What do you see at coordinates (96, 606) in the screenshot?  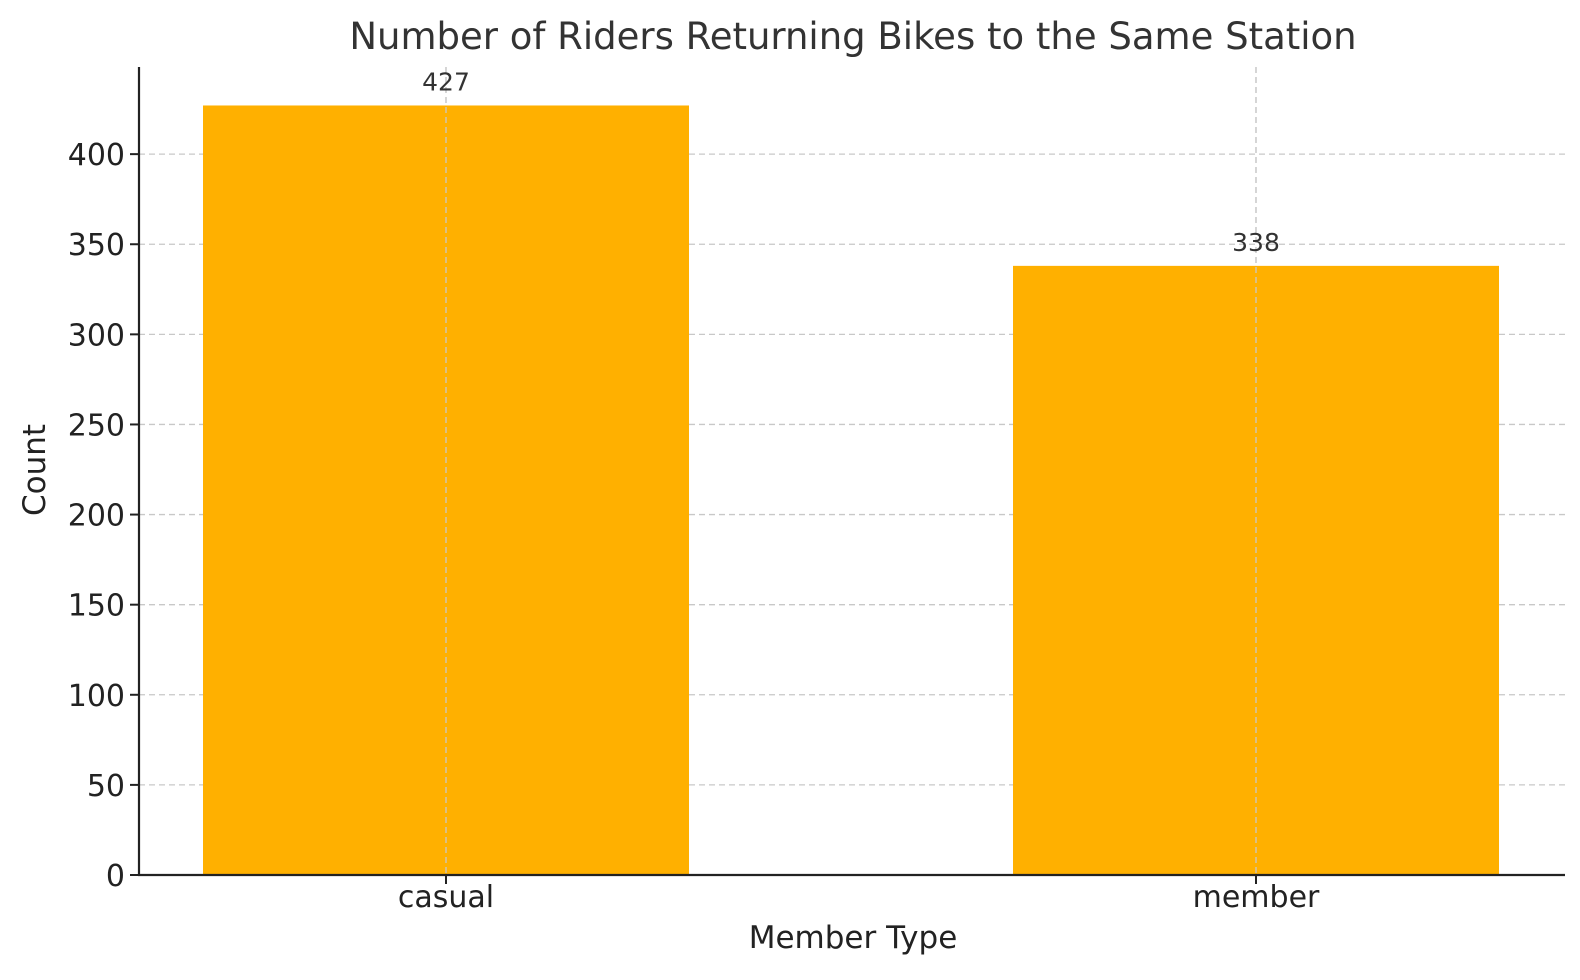 I see `y-tick-label: 150` at bounding box center [96, 606].